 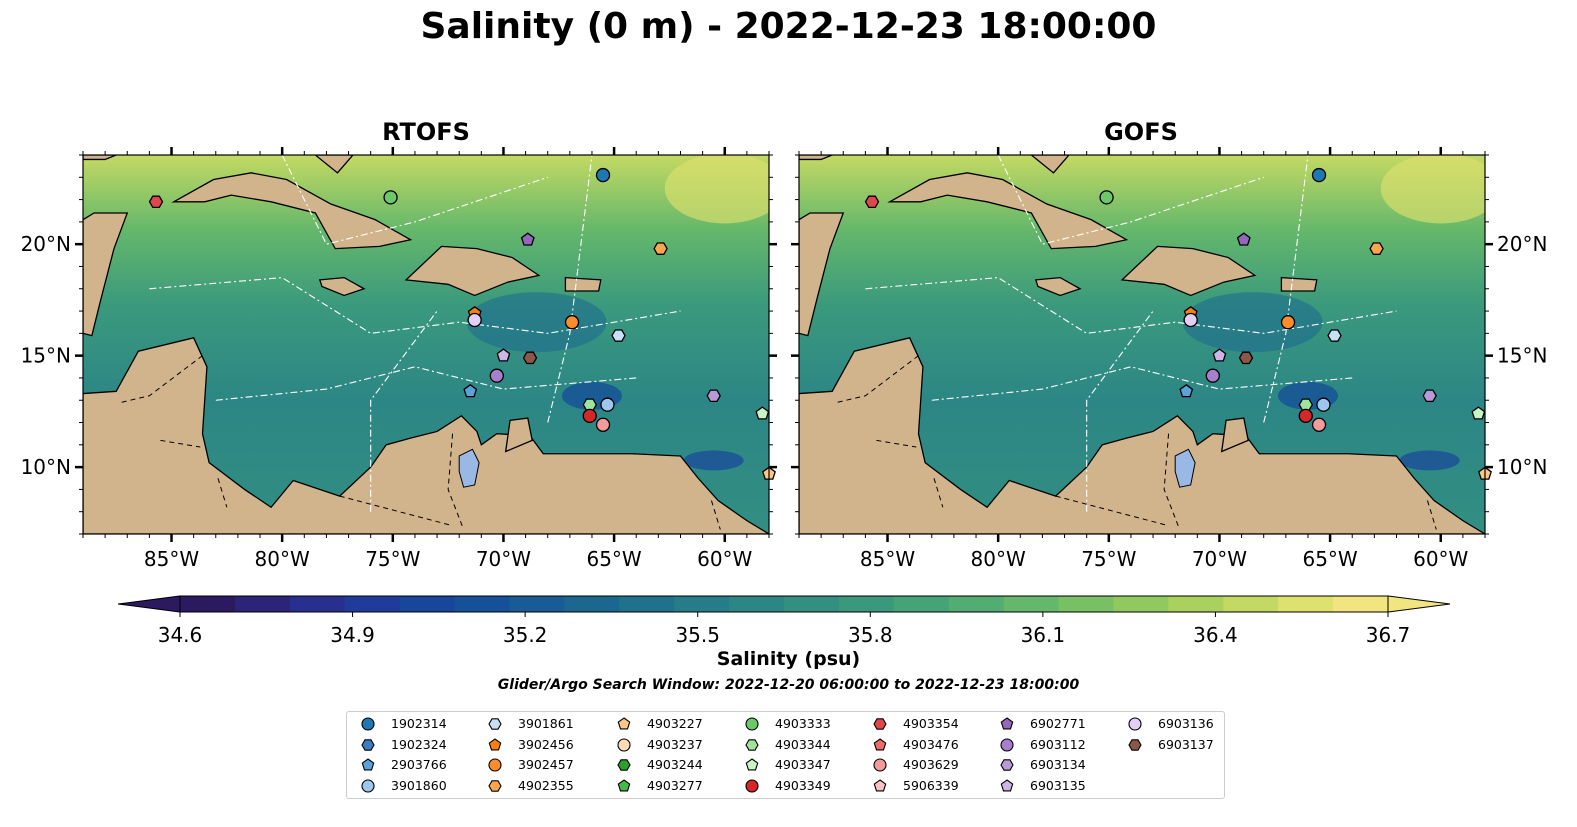 What do you see at coordinates (426, 132) in the screenshot?
I see `panel-title-rtofs: RTOFS` at bounding box center [426, 132].